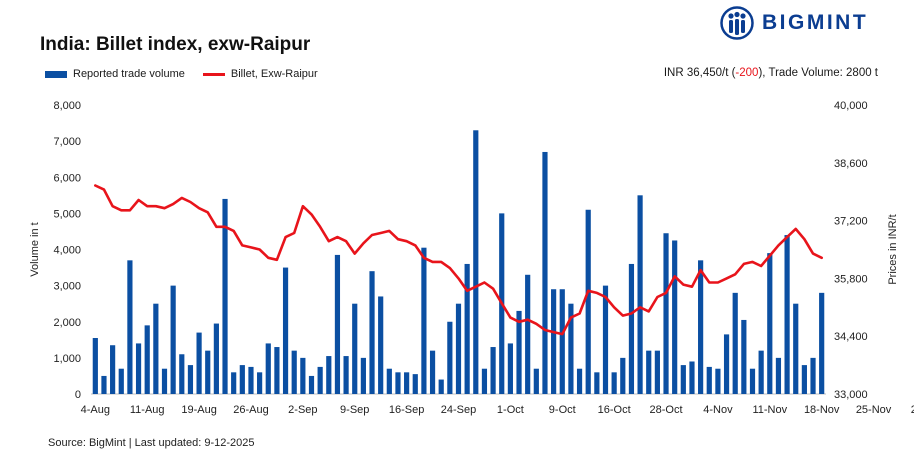 The image size is (914, 464). I want to click on legend-label-price: Billet, Exw-Raipur, so click(274, 74).